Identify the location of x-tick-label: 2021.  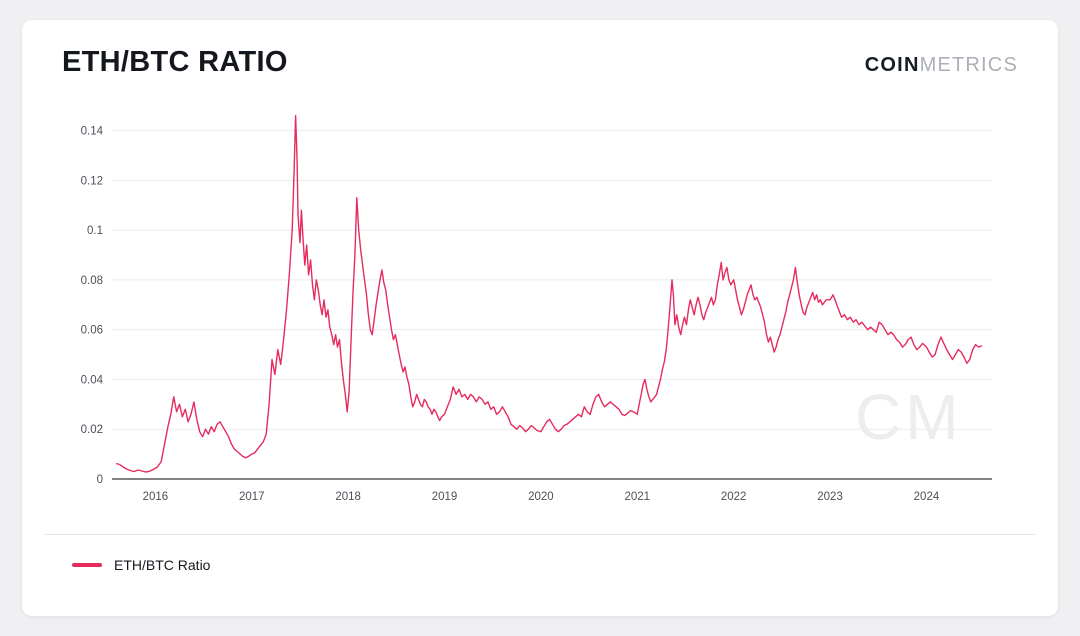
(638, 497).